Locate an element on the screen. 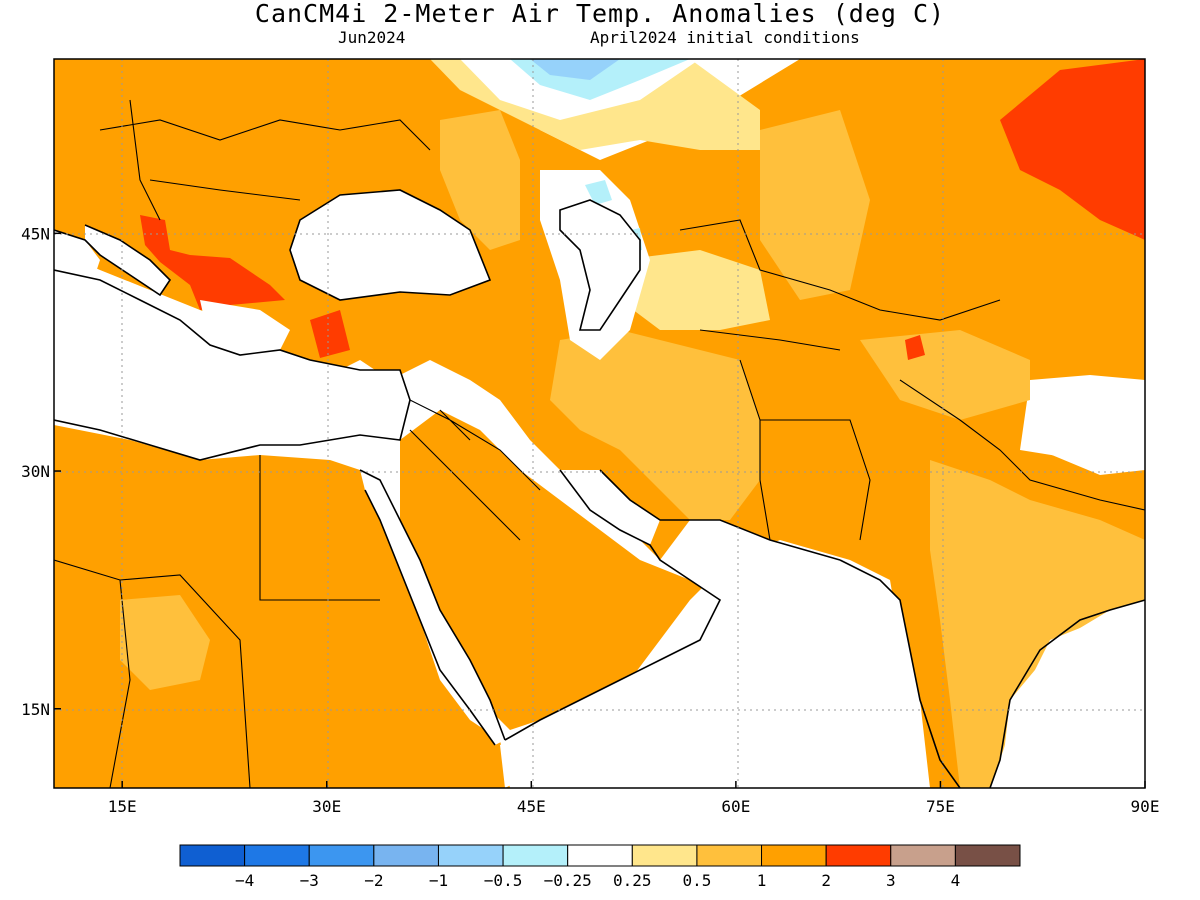  latitude-axis: 45N 30N 15N is located at coordinates (41, 471).